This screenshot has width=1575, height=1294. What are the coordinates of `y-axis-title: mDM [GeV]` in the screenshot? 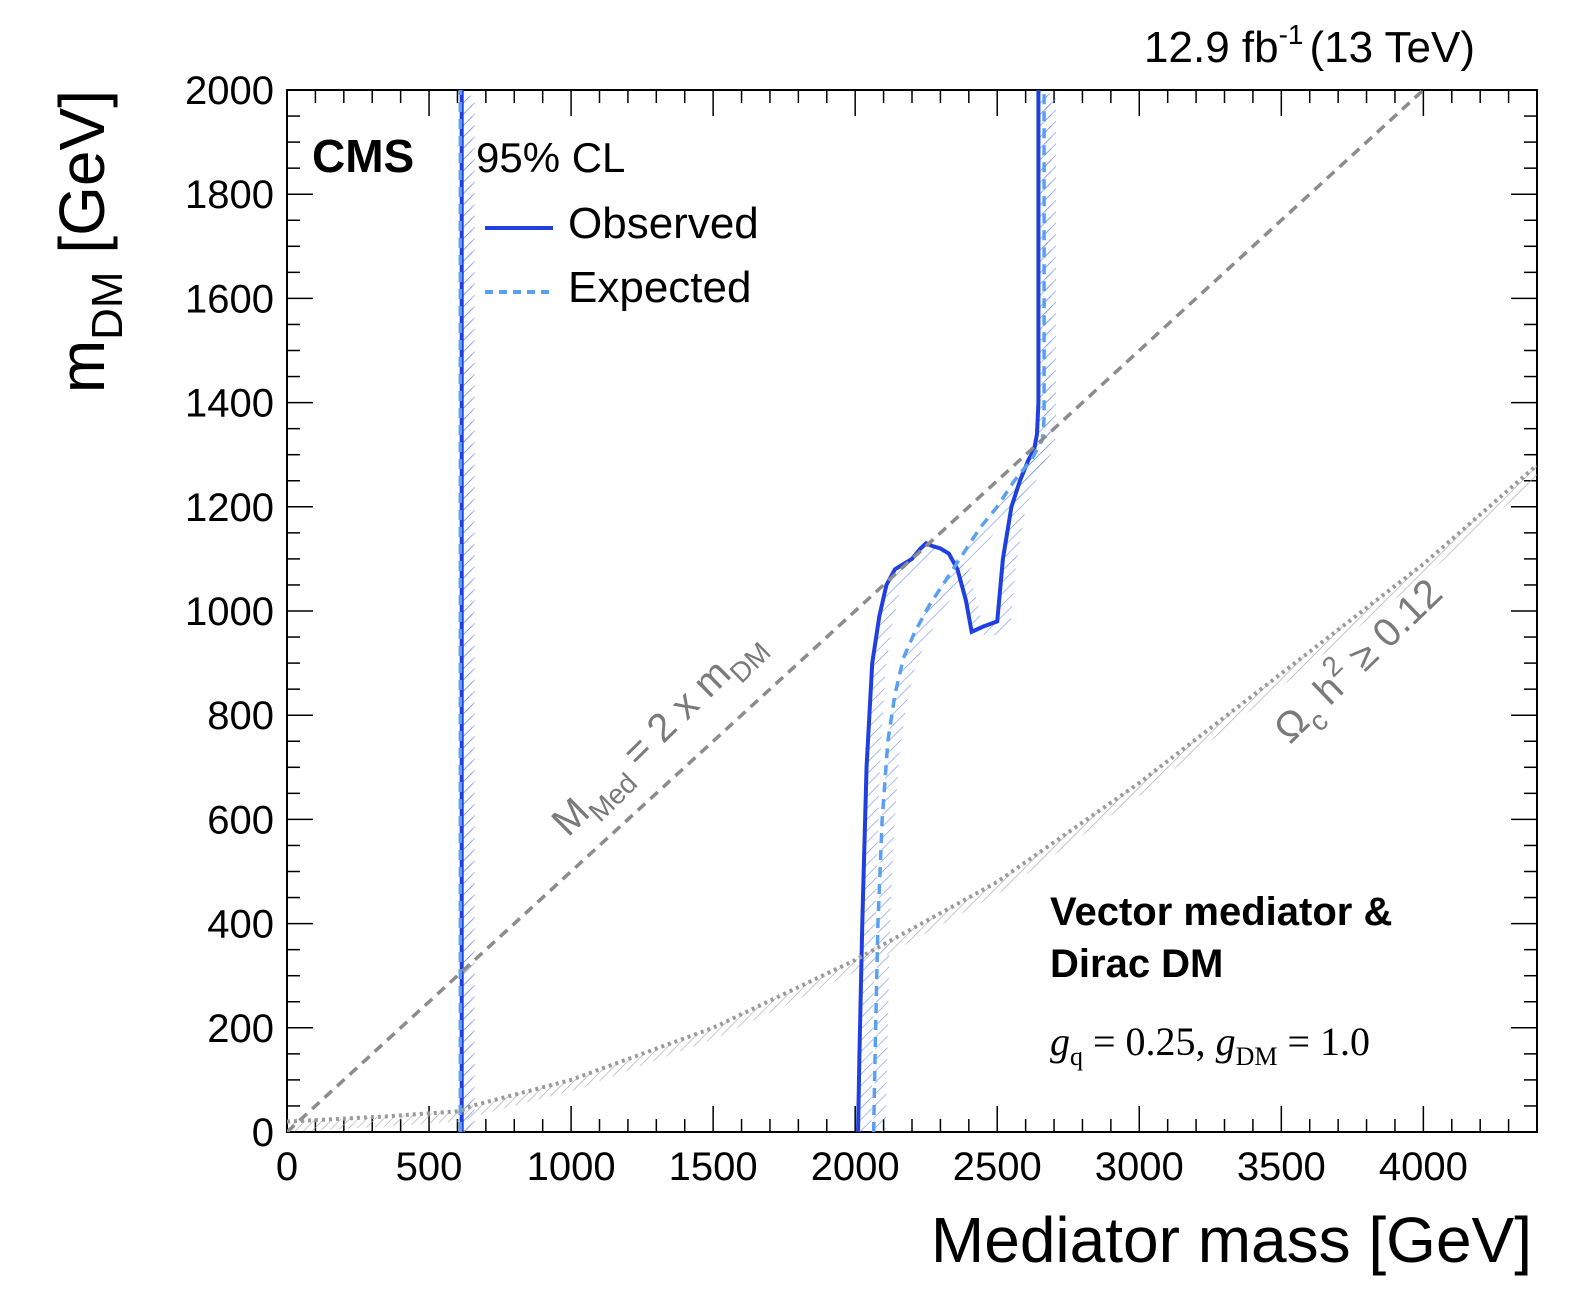 It's located at (89, 241).